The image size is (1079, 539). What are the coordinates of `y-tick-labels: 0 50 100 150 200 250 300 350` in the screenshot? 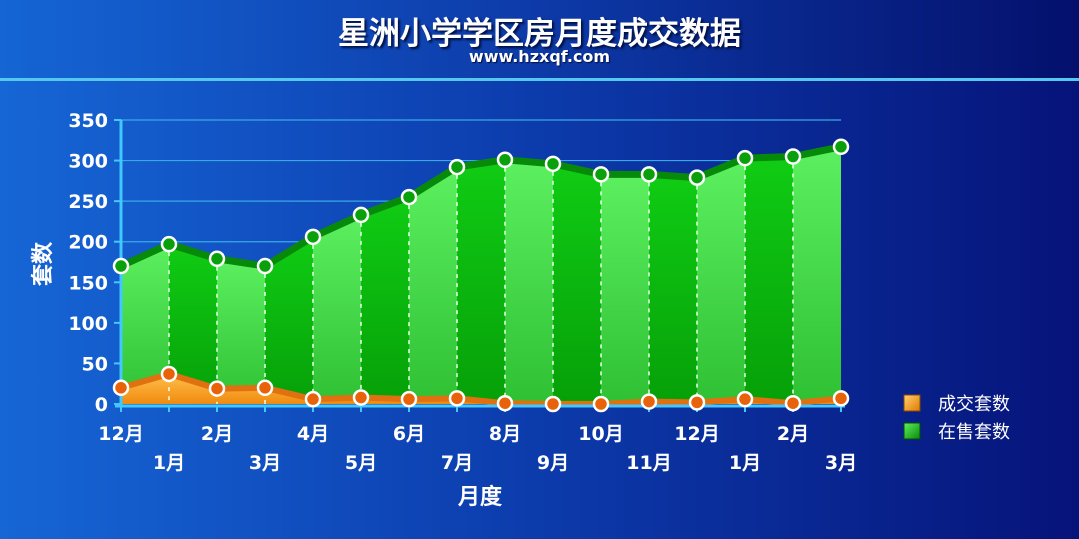 It's located at (88, 263).